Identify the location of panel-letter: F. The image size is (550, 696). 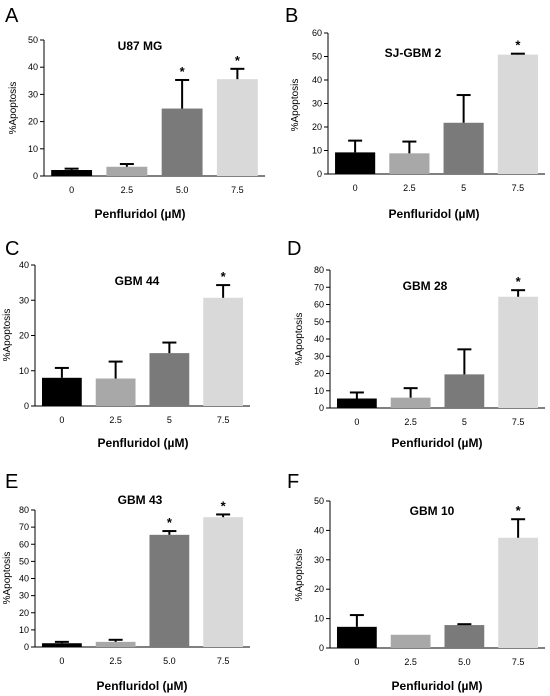
(293, 482).